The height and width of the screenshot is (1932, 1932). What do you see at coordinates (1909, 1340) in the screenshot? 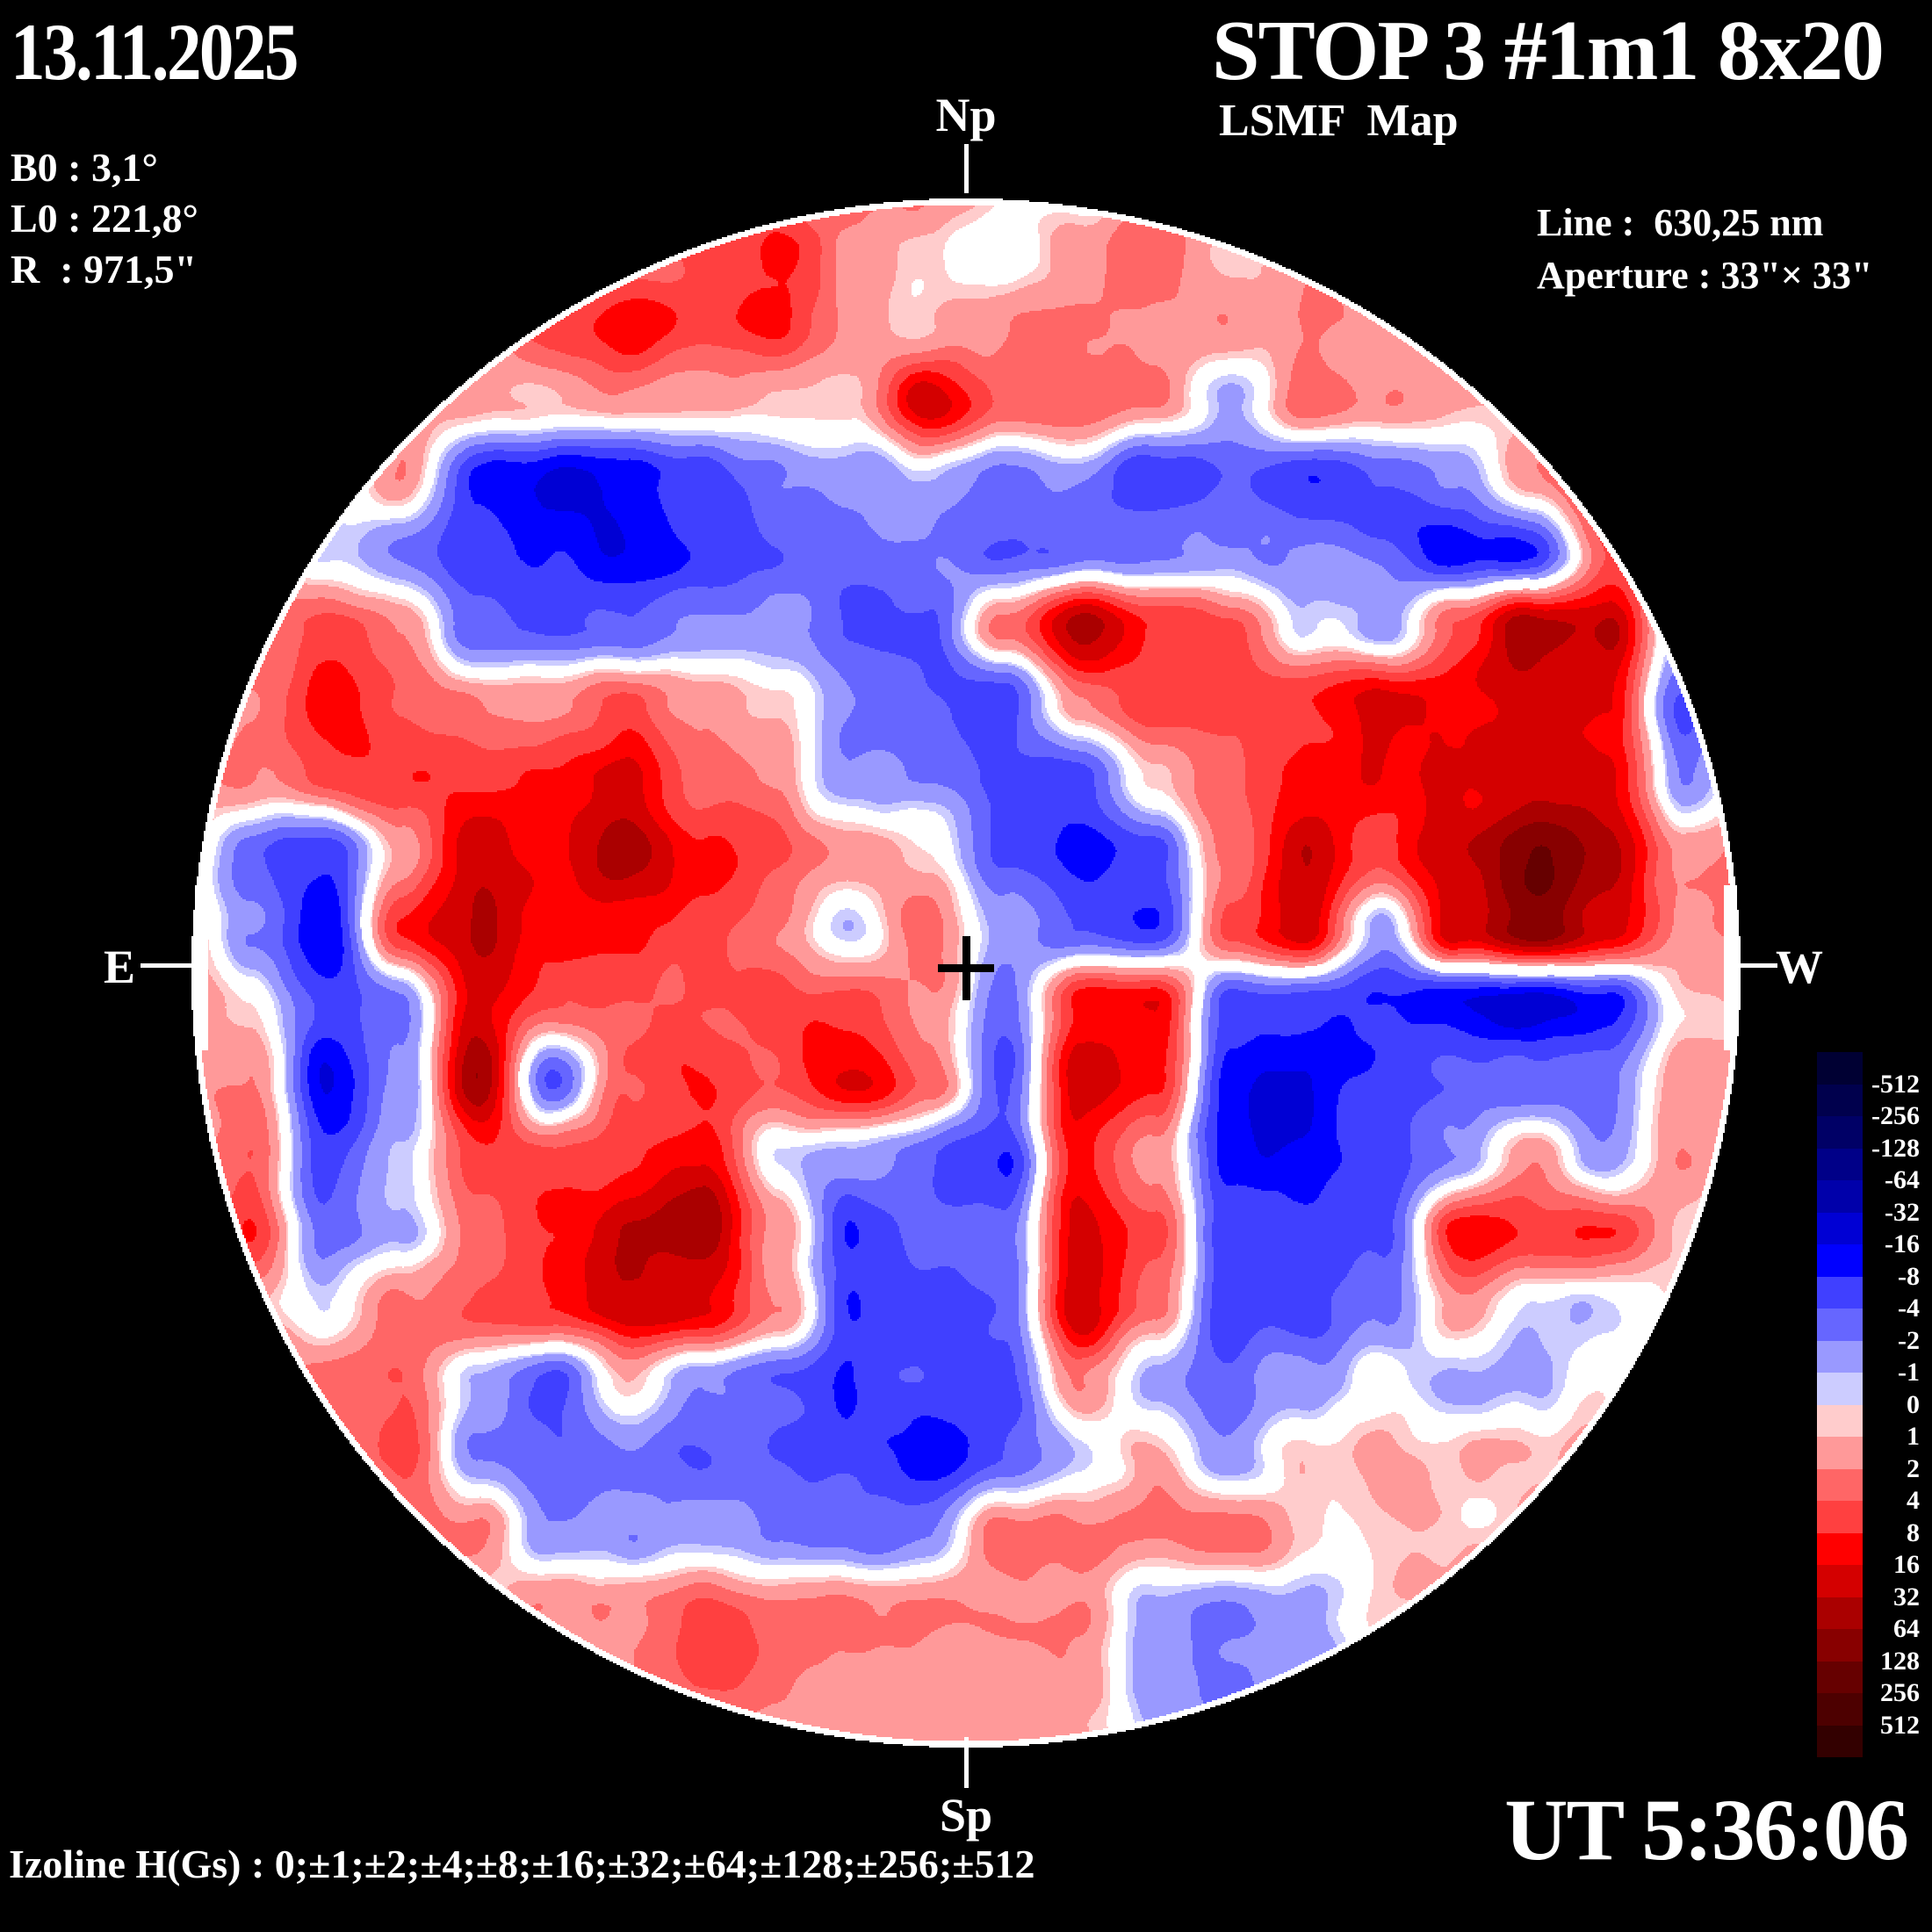
I see `colorbar-label: -2` at bounding box center [1909, 1340].